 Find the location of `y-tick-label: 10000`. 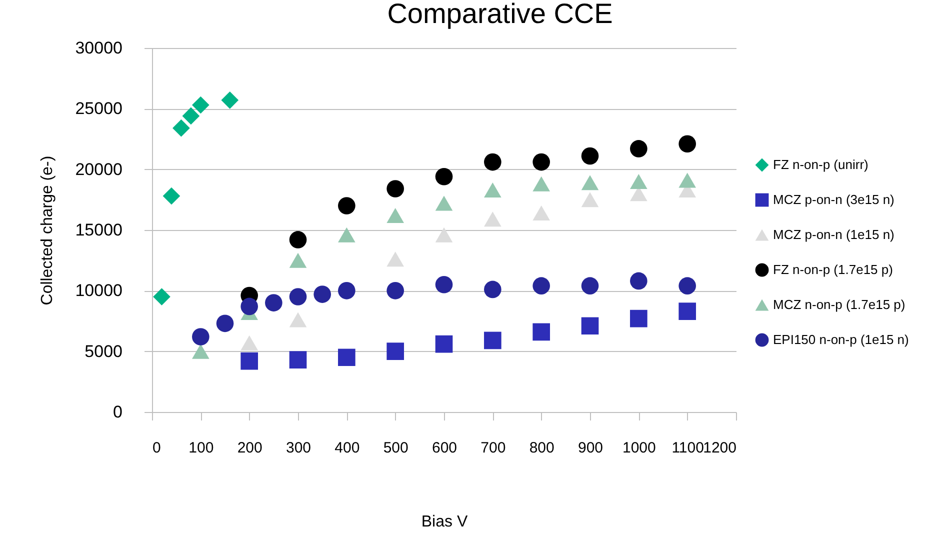

y-tick-label: 10000 is located at coordinates (98, 290).